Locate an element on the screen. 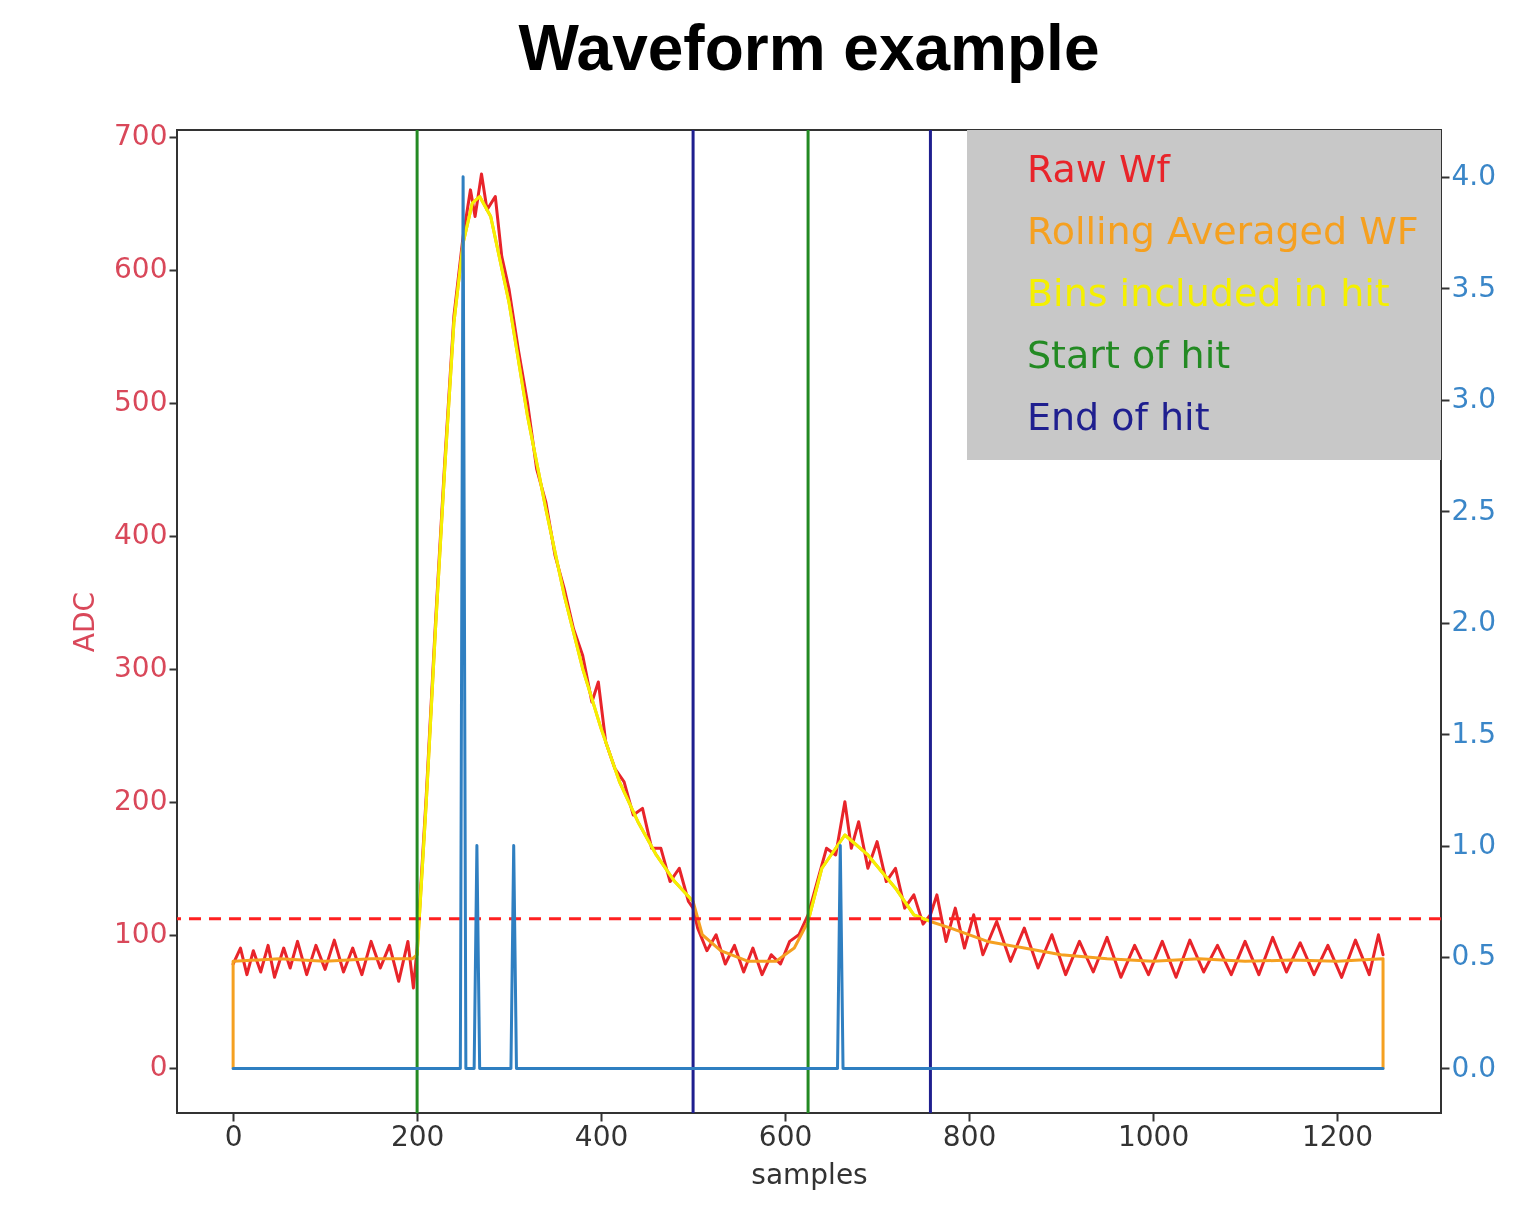 This screenshot has height=1223, width=1532. text: Bins included in hit is located at coordinates (1208, 293).